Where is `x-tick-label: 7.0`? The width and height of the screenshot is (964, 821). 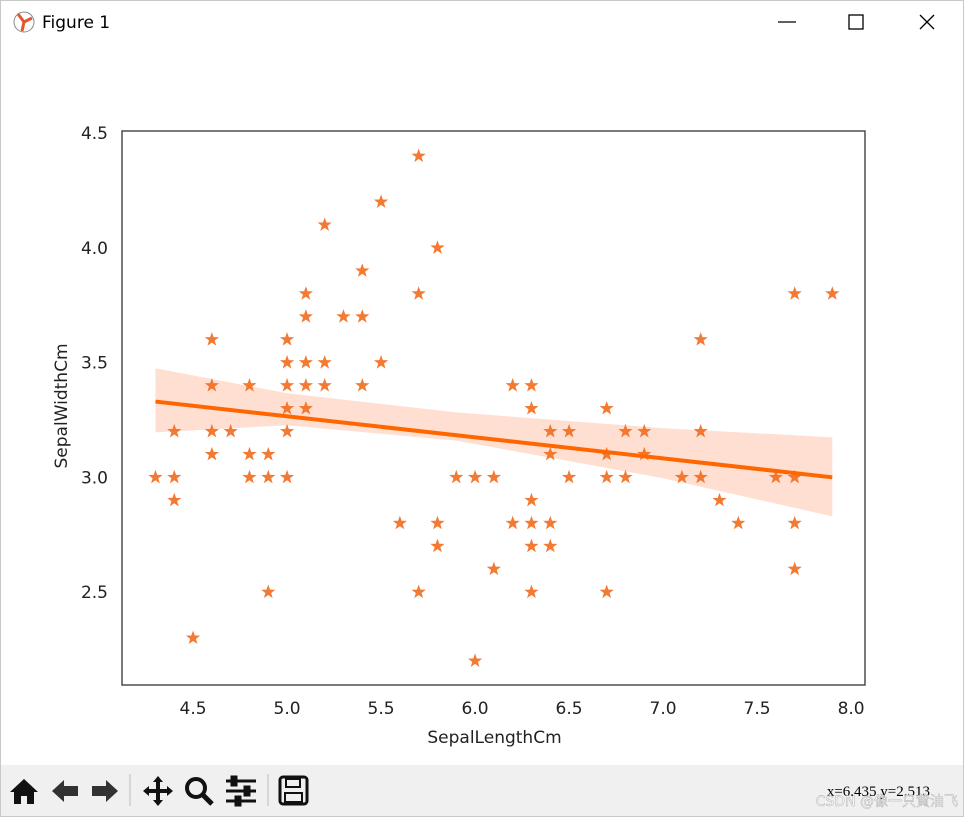 x-tick-label: 7.0 is located at coordinates (663, 709).